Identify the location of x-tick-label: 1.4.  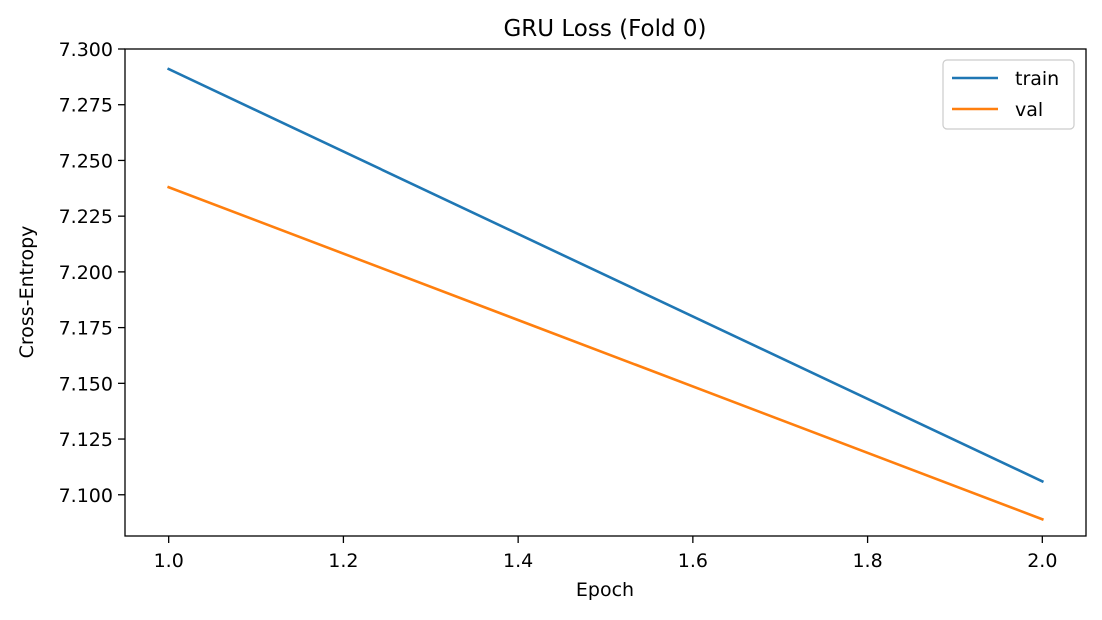
(518, 561).